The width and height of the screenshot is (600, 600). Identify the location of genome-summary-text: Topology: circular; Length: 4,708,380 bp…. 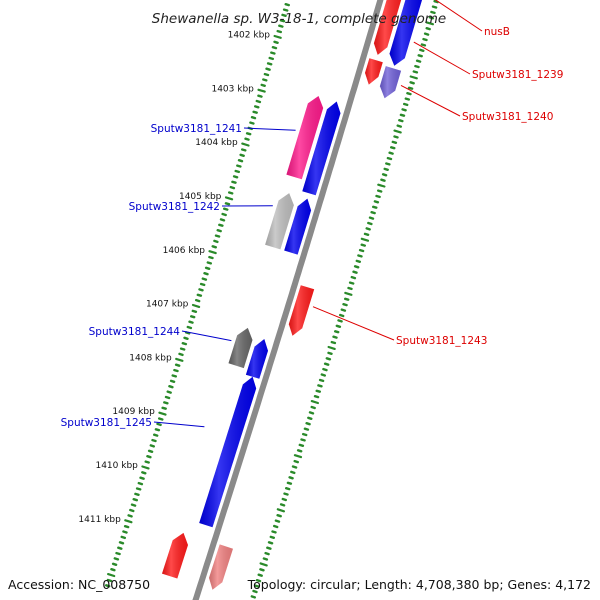
(419, 584).